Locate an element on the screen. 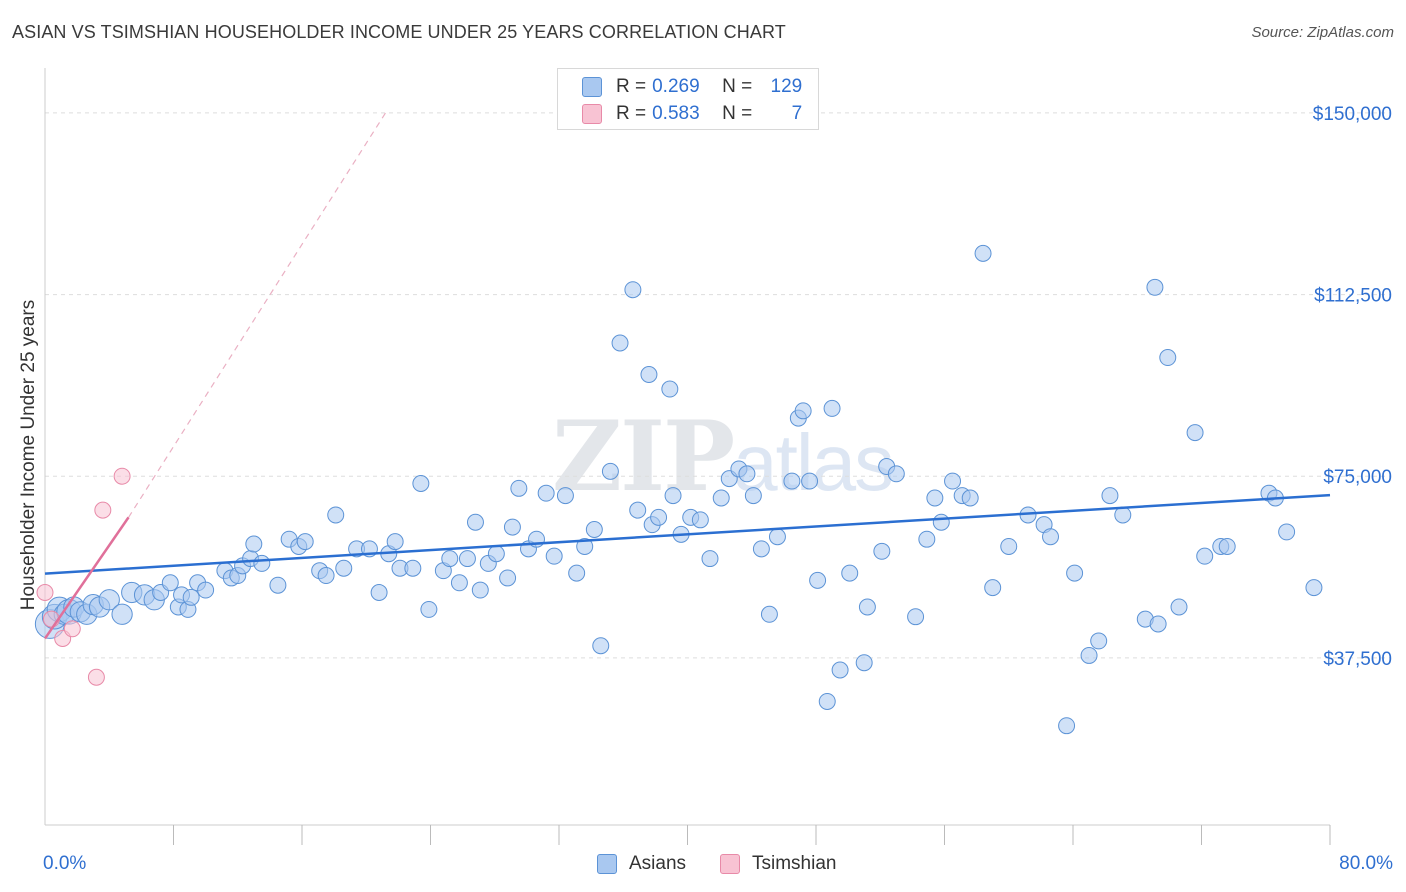 The height and width of the screenshot is (892, 1406). watermark-zip: ZIP is located at coordinates (643, 456).